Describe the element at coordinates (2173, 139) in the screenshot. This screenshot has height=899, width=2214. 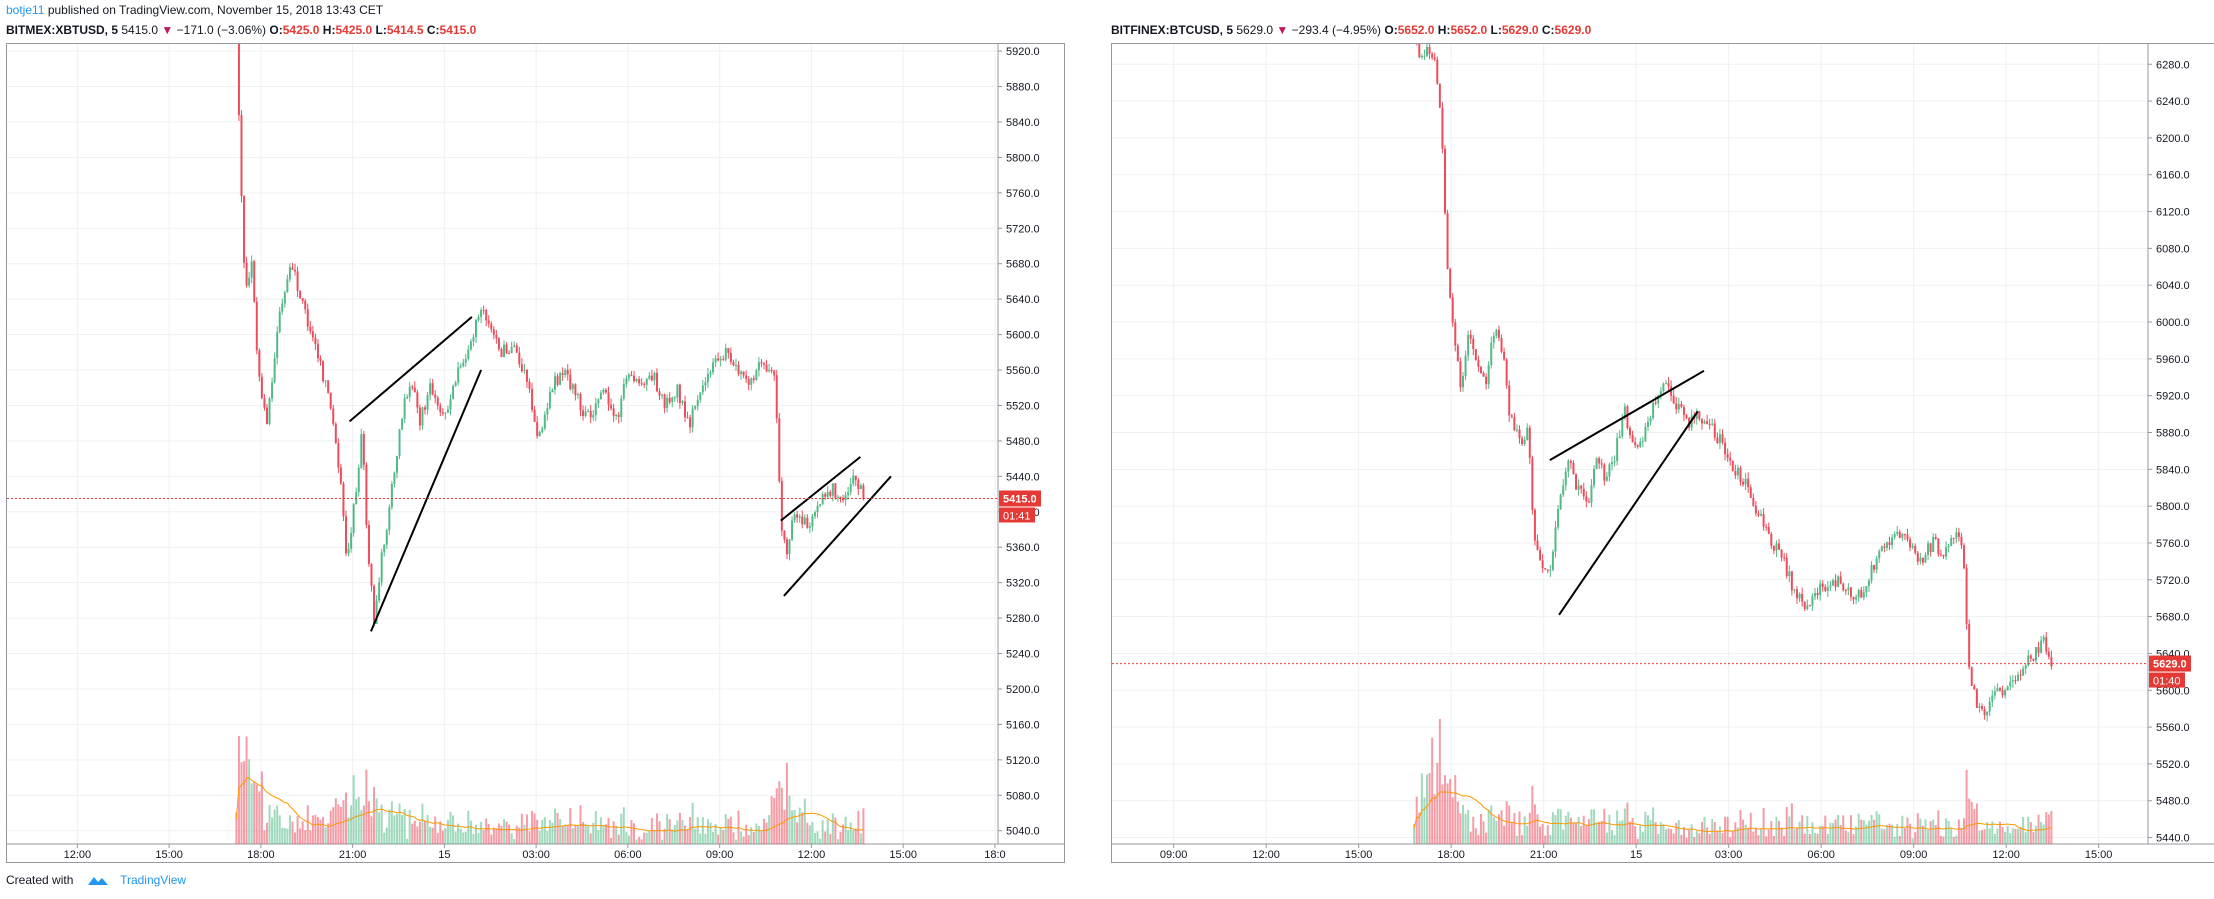
I see `price-tick-label: 6200.0` at that location.